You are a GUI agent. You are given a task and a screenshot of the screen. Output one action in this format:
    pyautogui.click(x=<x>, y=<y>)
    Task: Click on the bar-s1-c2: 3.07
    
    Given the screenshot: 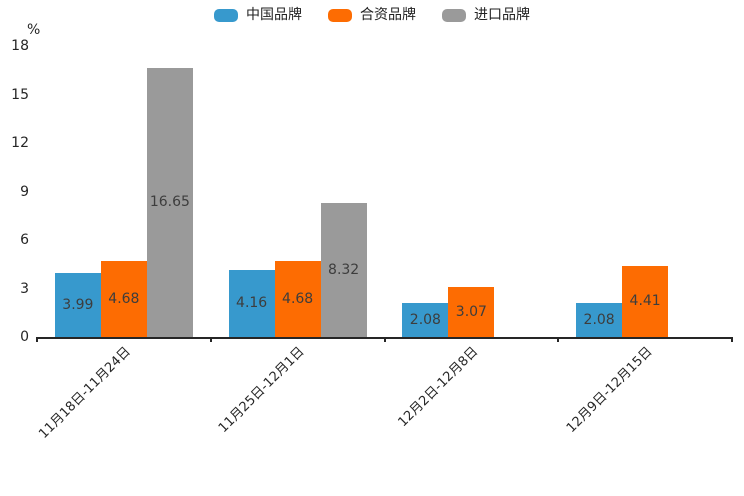 What is the action you would take?
    pyautogui.click(x=471, y=312)
    